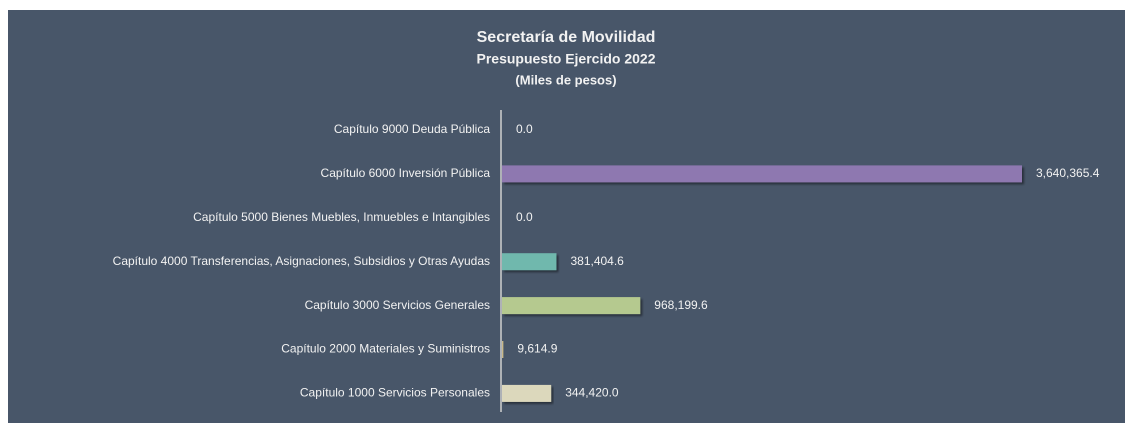 The height and width of the screenshot is (436, 1133). Describe the element at coordinates (681, 305) in the screenshot. I see `value-label: 968,199.6` at that location.